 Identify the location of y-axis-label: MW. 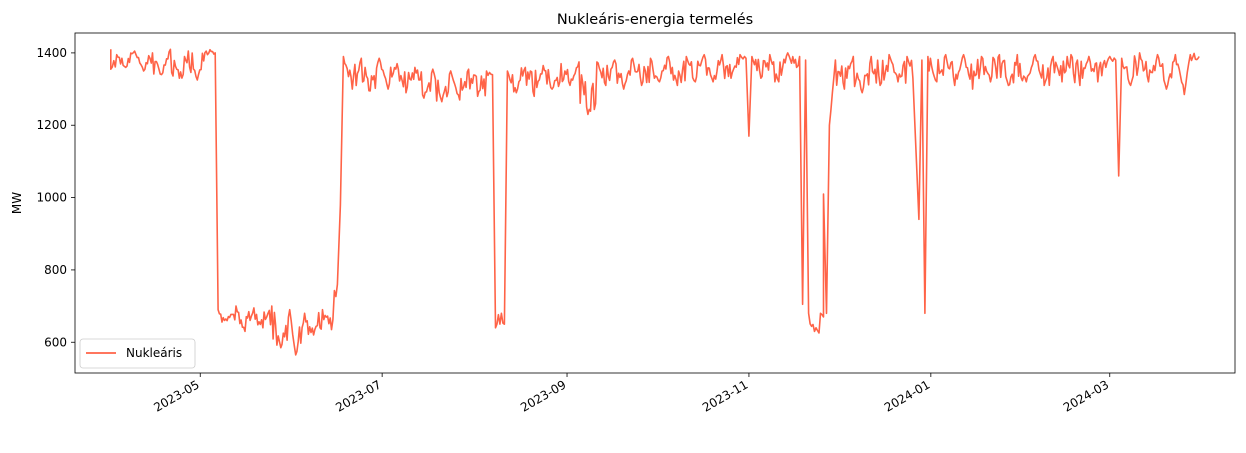
(17, 203).